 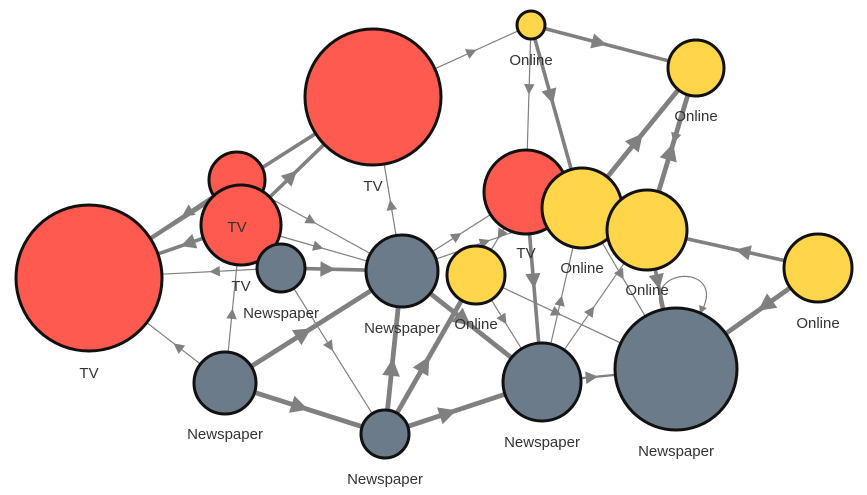 I want to click on node-tv-tv_big_left, so click(x=89, y=278).